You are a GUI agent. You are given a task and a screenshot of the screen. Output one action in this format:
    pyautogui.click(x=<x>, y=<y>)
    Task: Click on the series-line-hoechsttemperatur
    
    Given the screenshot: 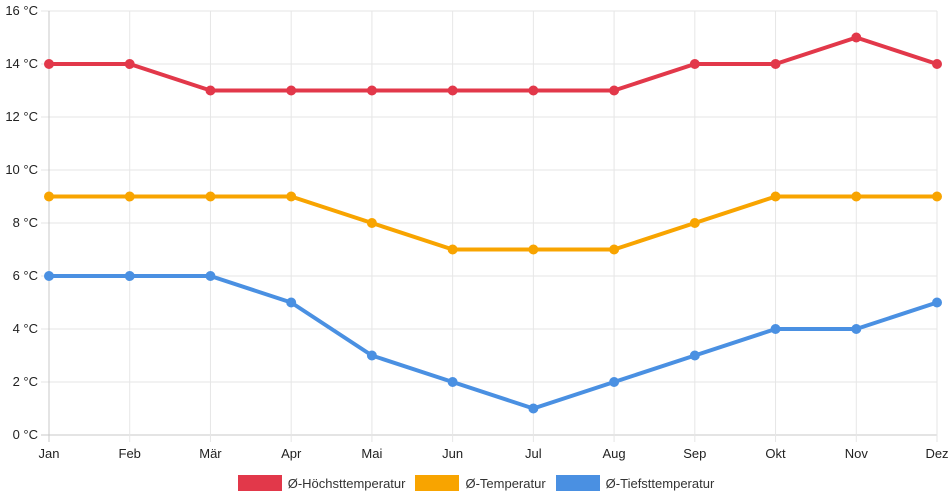 What is the action you would take?
    pyautogui.click(x=493, y=64)
    